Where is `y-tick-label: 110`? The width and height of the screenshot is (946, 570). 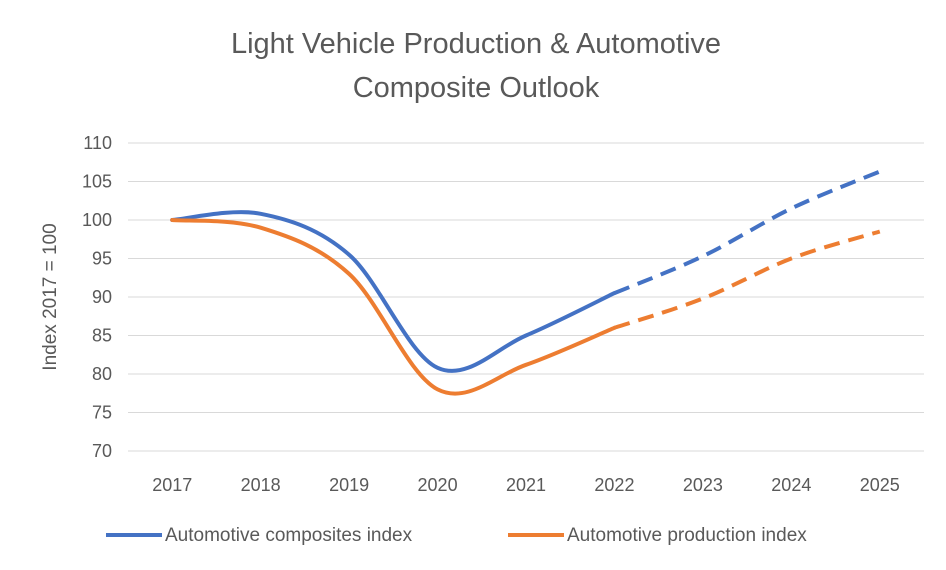 y-tick-label: 110 is located at coordinates (97, 143).